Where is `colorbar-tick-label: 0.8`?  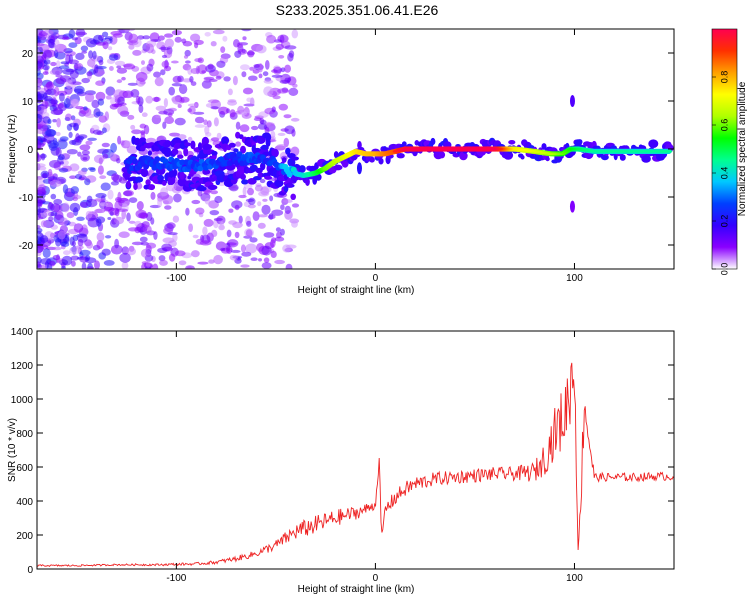
colorbar-tick-label: 0.8 is located at coordinates (725, 77).